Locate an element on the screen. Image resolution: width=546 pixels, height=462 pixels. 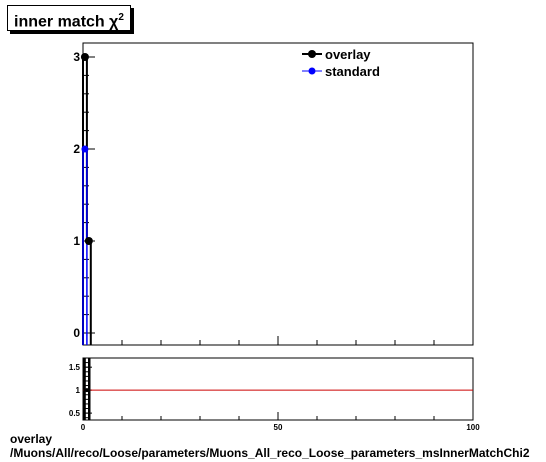
legend-label: overlay is located at coordinates (348, 54).